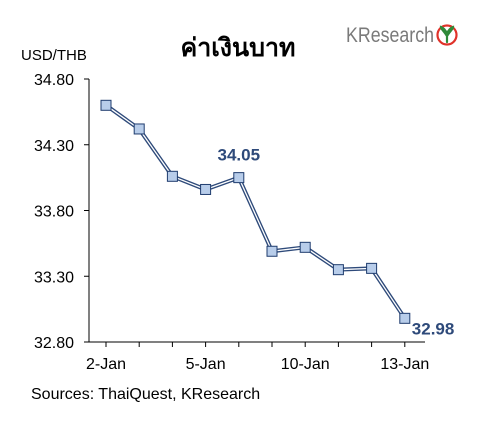  I want to click on y-tick-label: 33.30, so click(54, 277).